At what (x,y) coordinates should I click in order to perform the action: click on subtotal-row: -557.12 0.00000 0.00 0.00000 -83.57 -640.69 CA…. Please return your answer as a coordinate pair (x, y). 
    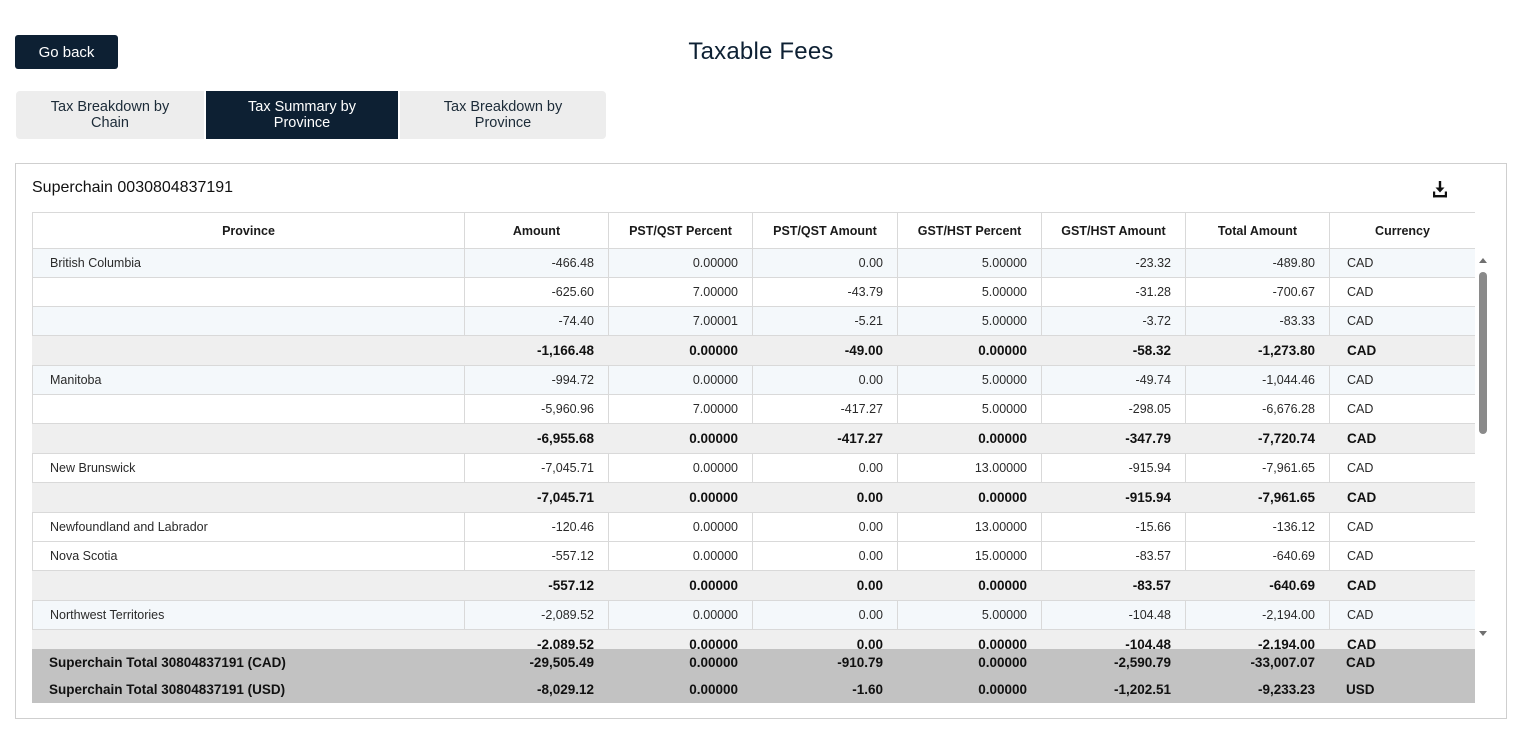
    Looking at the image, I should click on (753, 585).